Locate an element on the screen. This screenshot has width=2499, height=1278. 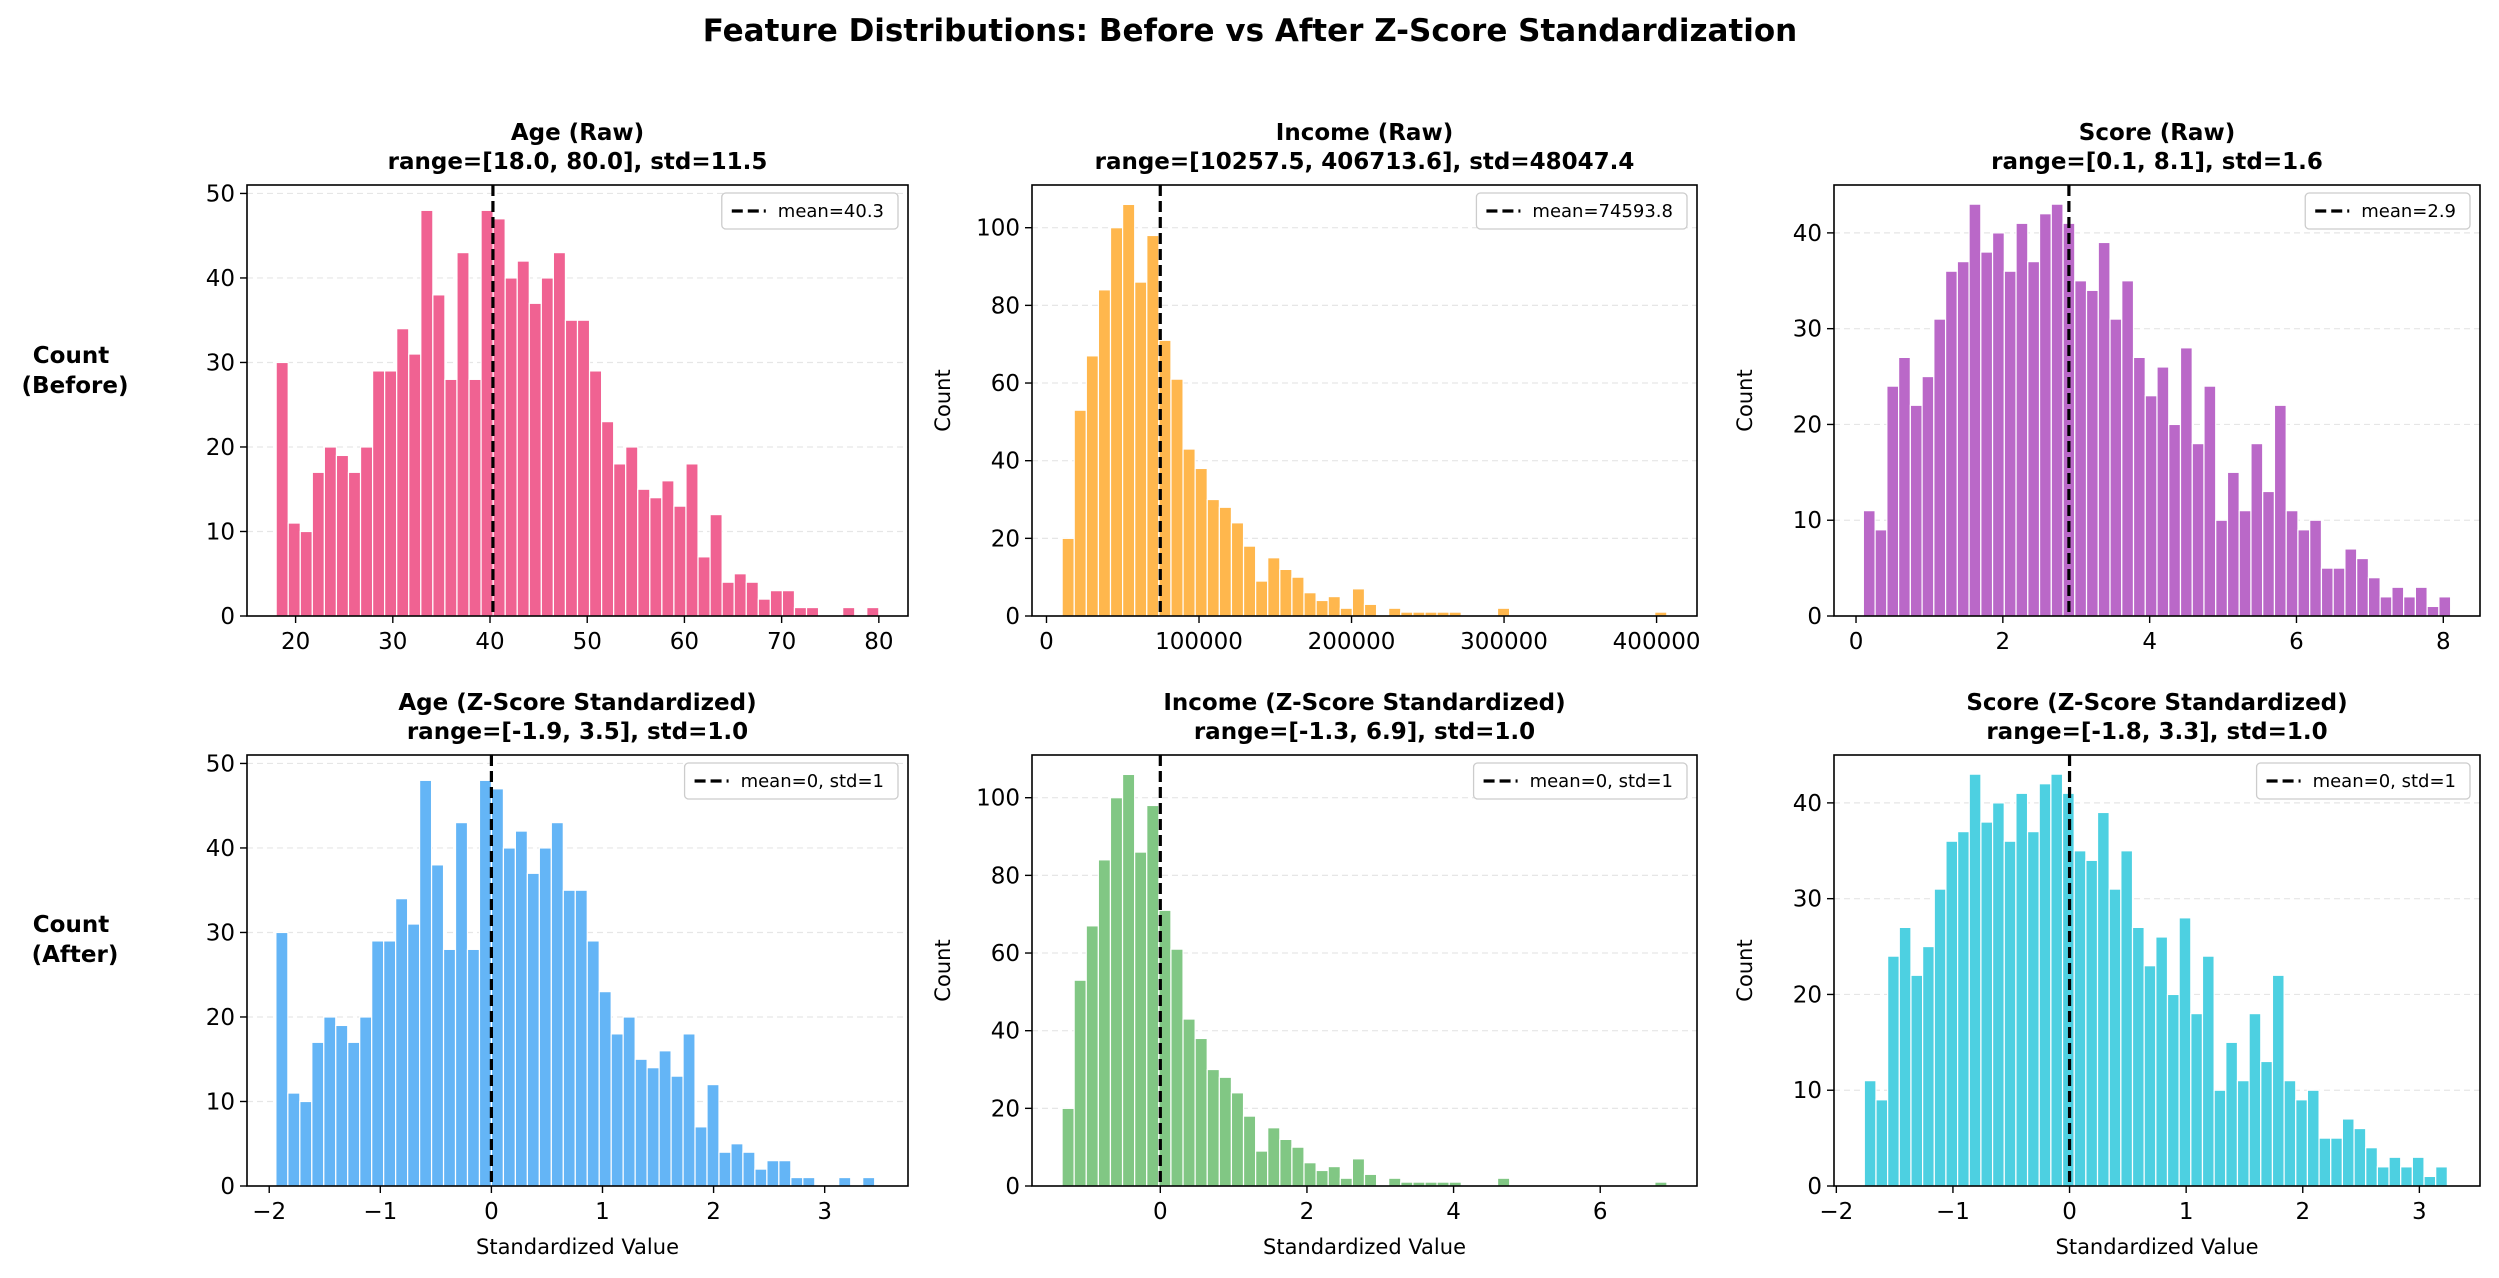
y-tick-label: 10 is located at coordinates (1807, 1091).